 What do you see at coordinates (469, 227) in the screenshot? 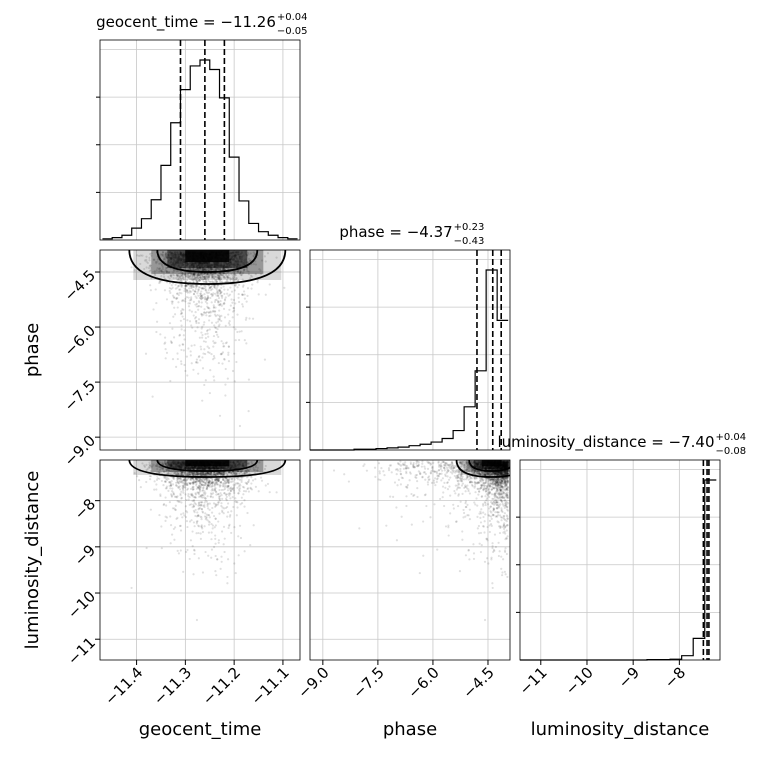
I see `title-plus-phase: +0.23` at bounding box center [469, 227].